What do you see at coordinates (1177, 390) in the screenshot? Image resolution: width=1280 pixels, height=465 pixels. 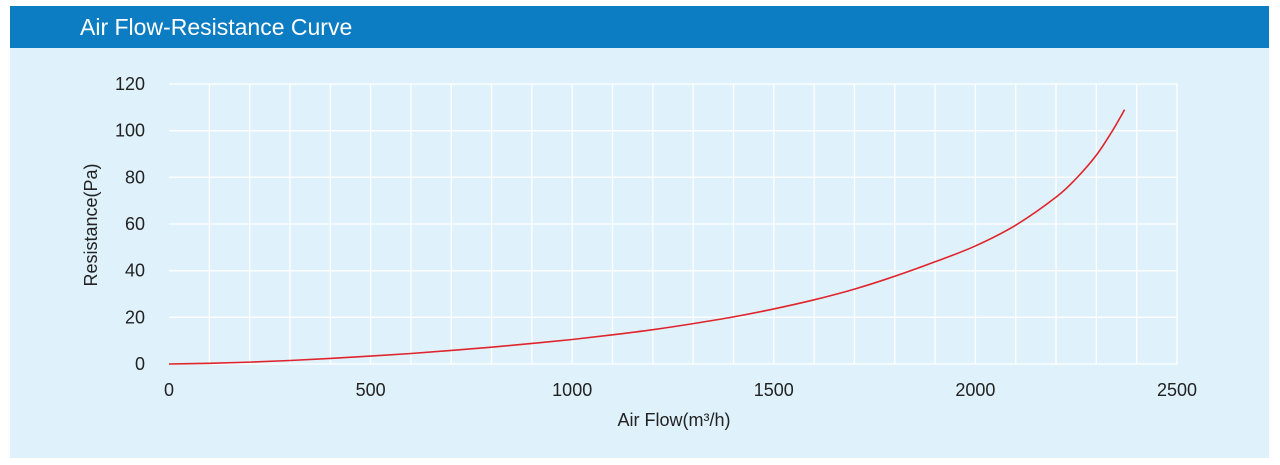 I see `x-tick-label: 2500` at bounding box center [1177, 390].